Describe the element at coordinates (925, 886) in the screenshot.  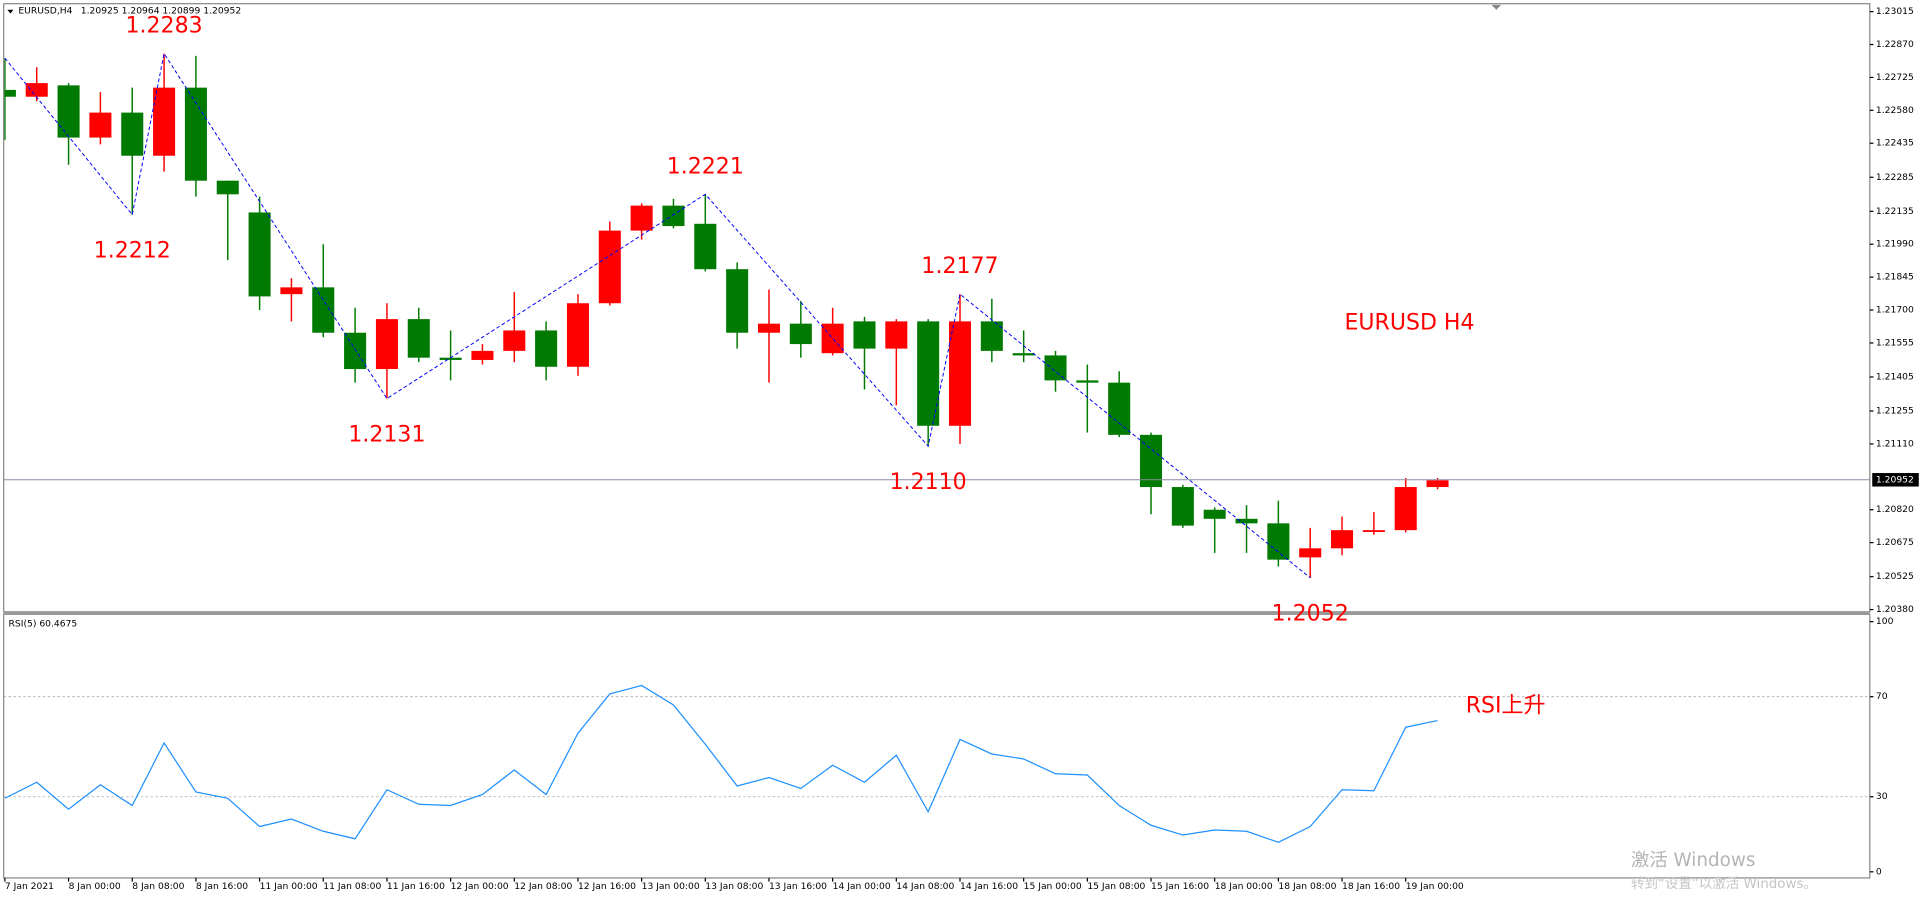
I see `x-tick-label: 14 Jan 08:00` at that location.